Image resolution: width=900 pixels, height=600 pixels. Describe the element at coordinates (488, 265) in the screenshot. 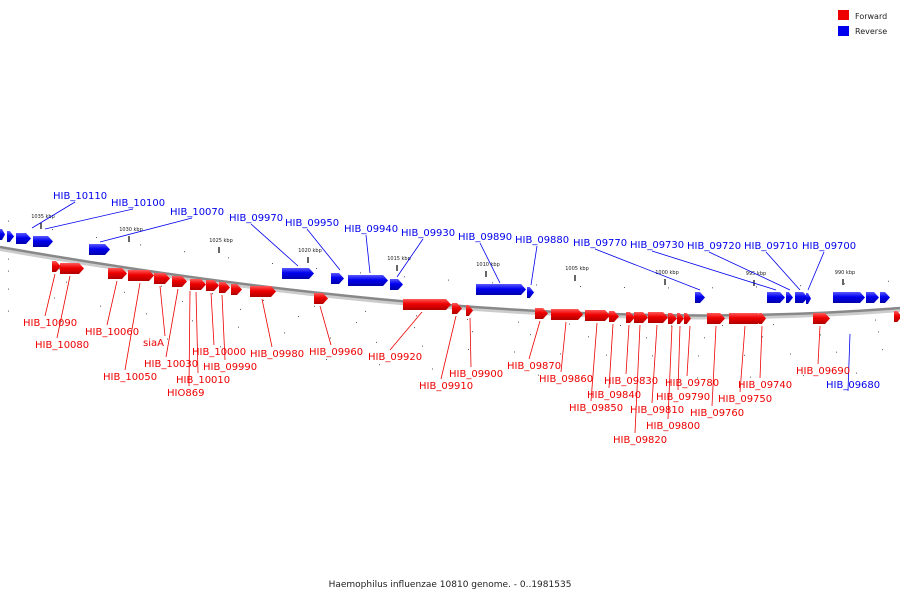

I see `axis-tick-label: 1010 kbp` at that location.